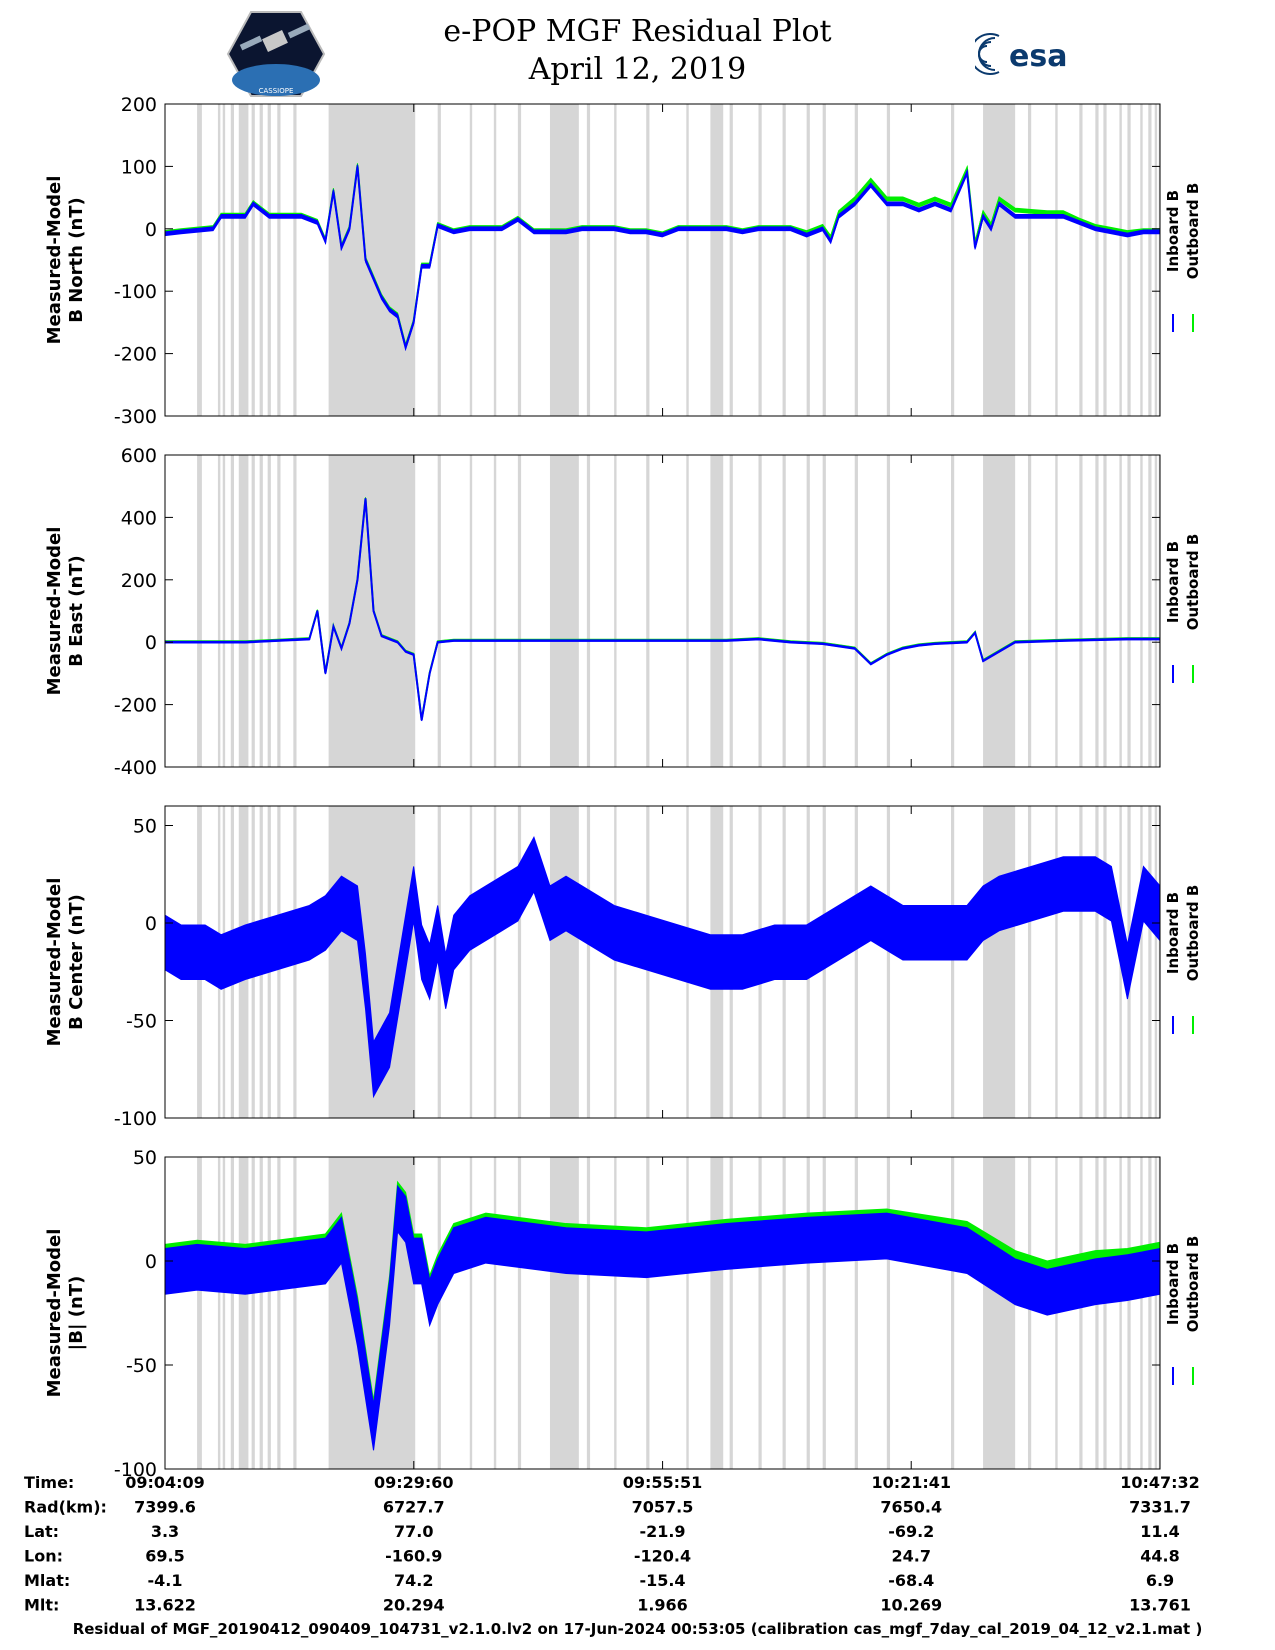 This screenshot has width=1275, height=1650. I want to click on info-cell: 7650.4, so click(911, 1507).